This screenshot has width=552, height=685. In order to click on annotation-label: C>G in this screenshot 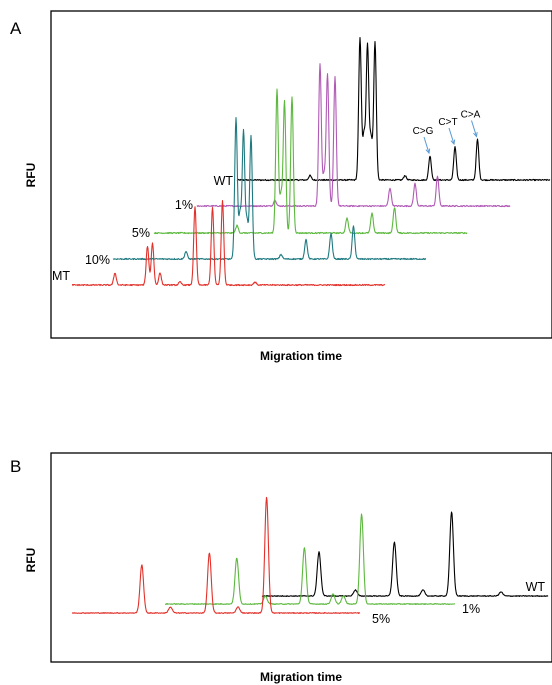, I will do `click(423, 131)`.